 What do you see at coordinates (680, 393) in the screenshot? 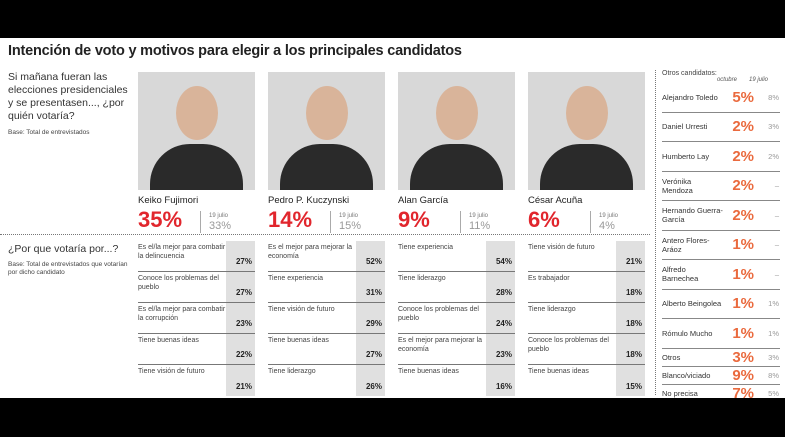
I see `other-name: No precisa` at bounding box center [680, 393].